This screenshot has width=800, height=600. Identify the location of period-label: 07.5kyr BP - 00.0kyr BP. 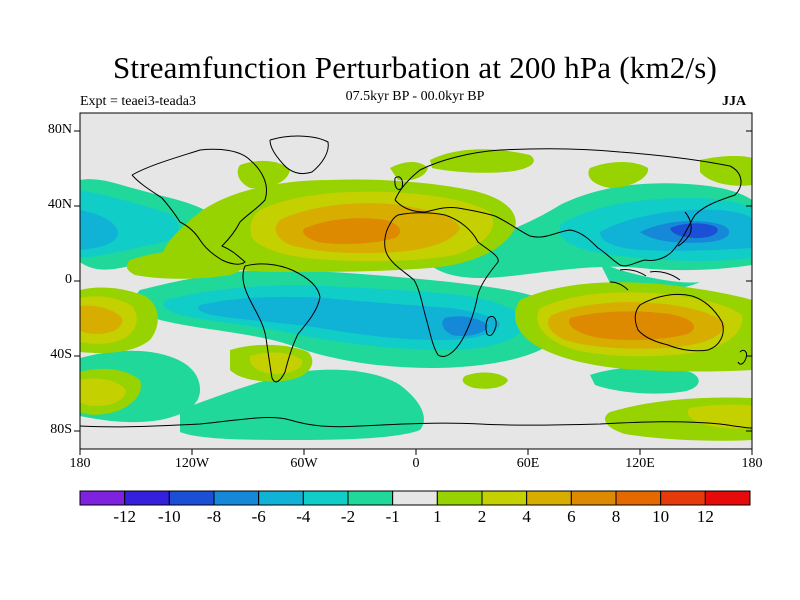
(415, 96).